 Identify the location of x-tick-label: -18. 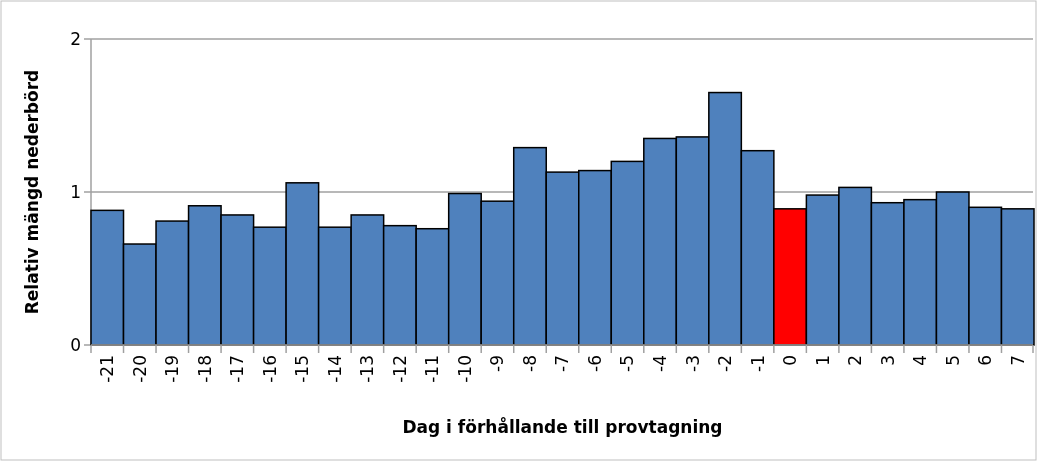
(204, 369).